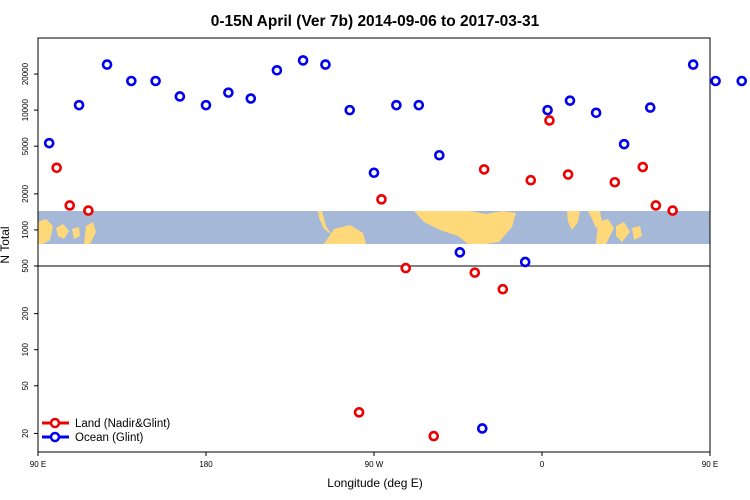 This screenshot has width=750, height=500. What do you see at coordinates (374, 464) in the screenshot?
I see `x-tick-label: 90 W` at bounding box center [374, 464].